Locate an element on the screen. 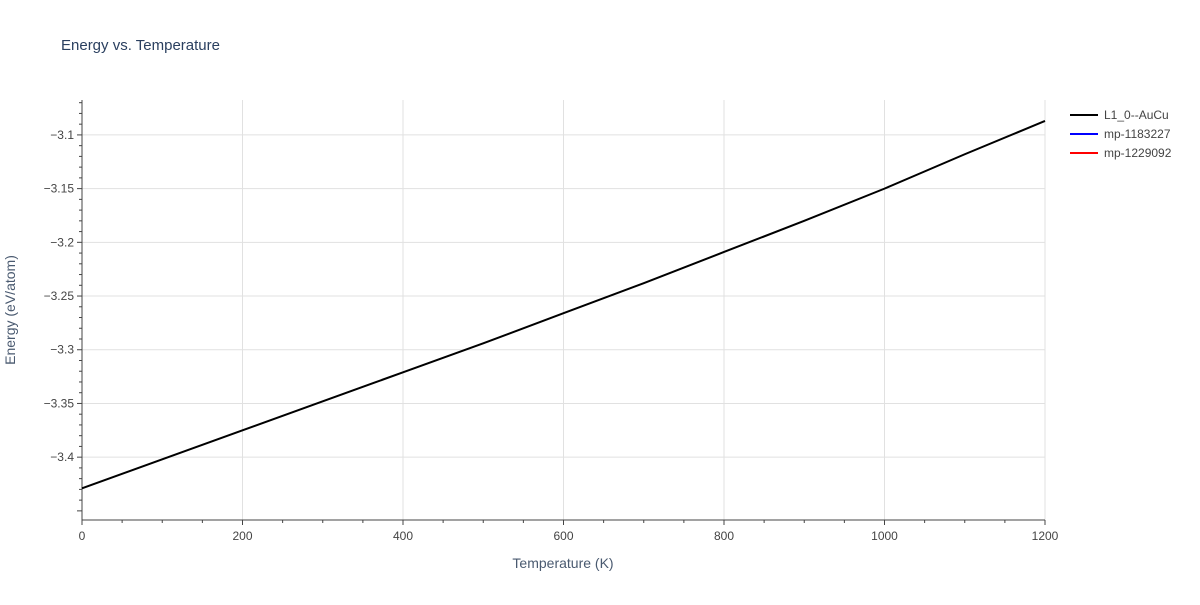  chart-title: Energy vs. Temperature is located at coordinates (140, 45).